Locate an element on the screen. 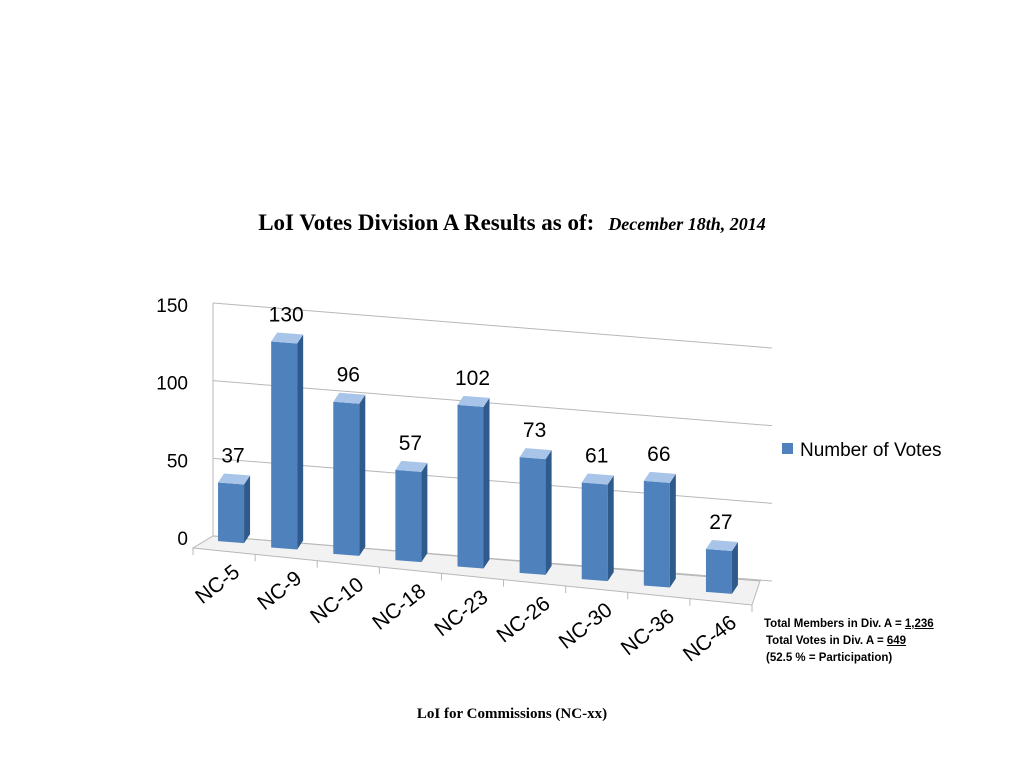  members-note: Total Members in Div. A = 1,236 is located at coordinates (849, 624).